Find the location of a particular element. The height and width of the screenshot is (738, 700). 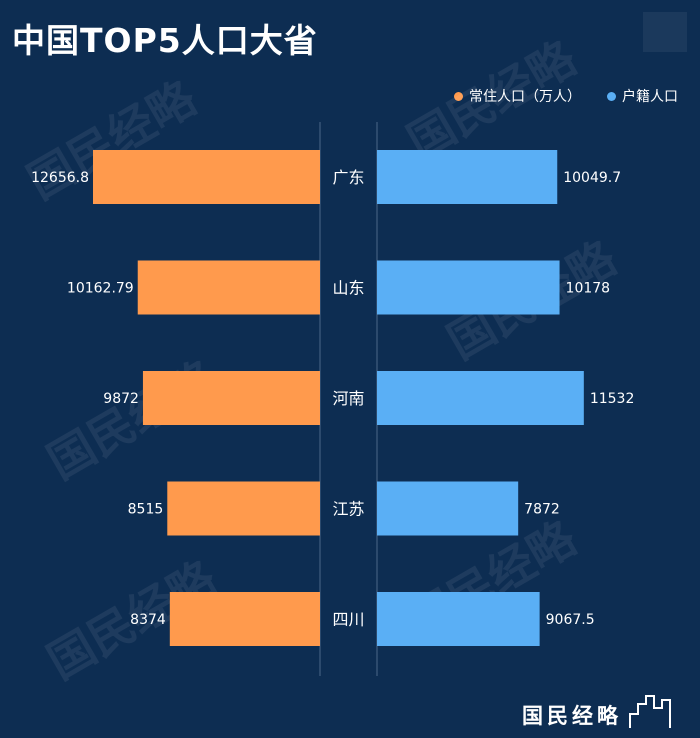

brand-logo: 国民经略 is located at coordinates (601, 712).